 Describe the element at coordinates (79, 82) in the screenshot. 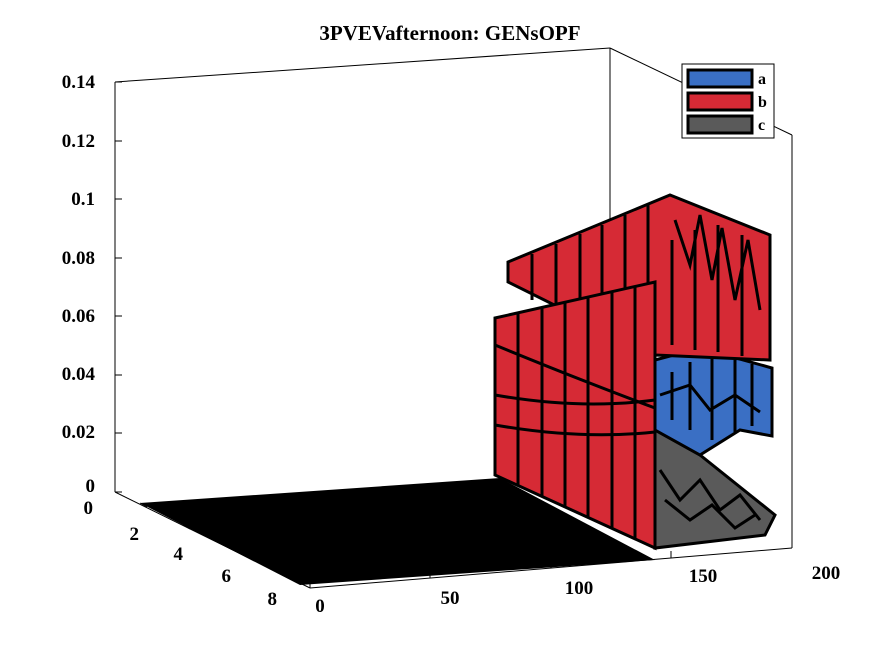

I see `z-tick-label: 0.14` at that location.